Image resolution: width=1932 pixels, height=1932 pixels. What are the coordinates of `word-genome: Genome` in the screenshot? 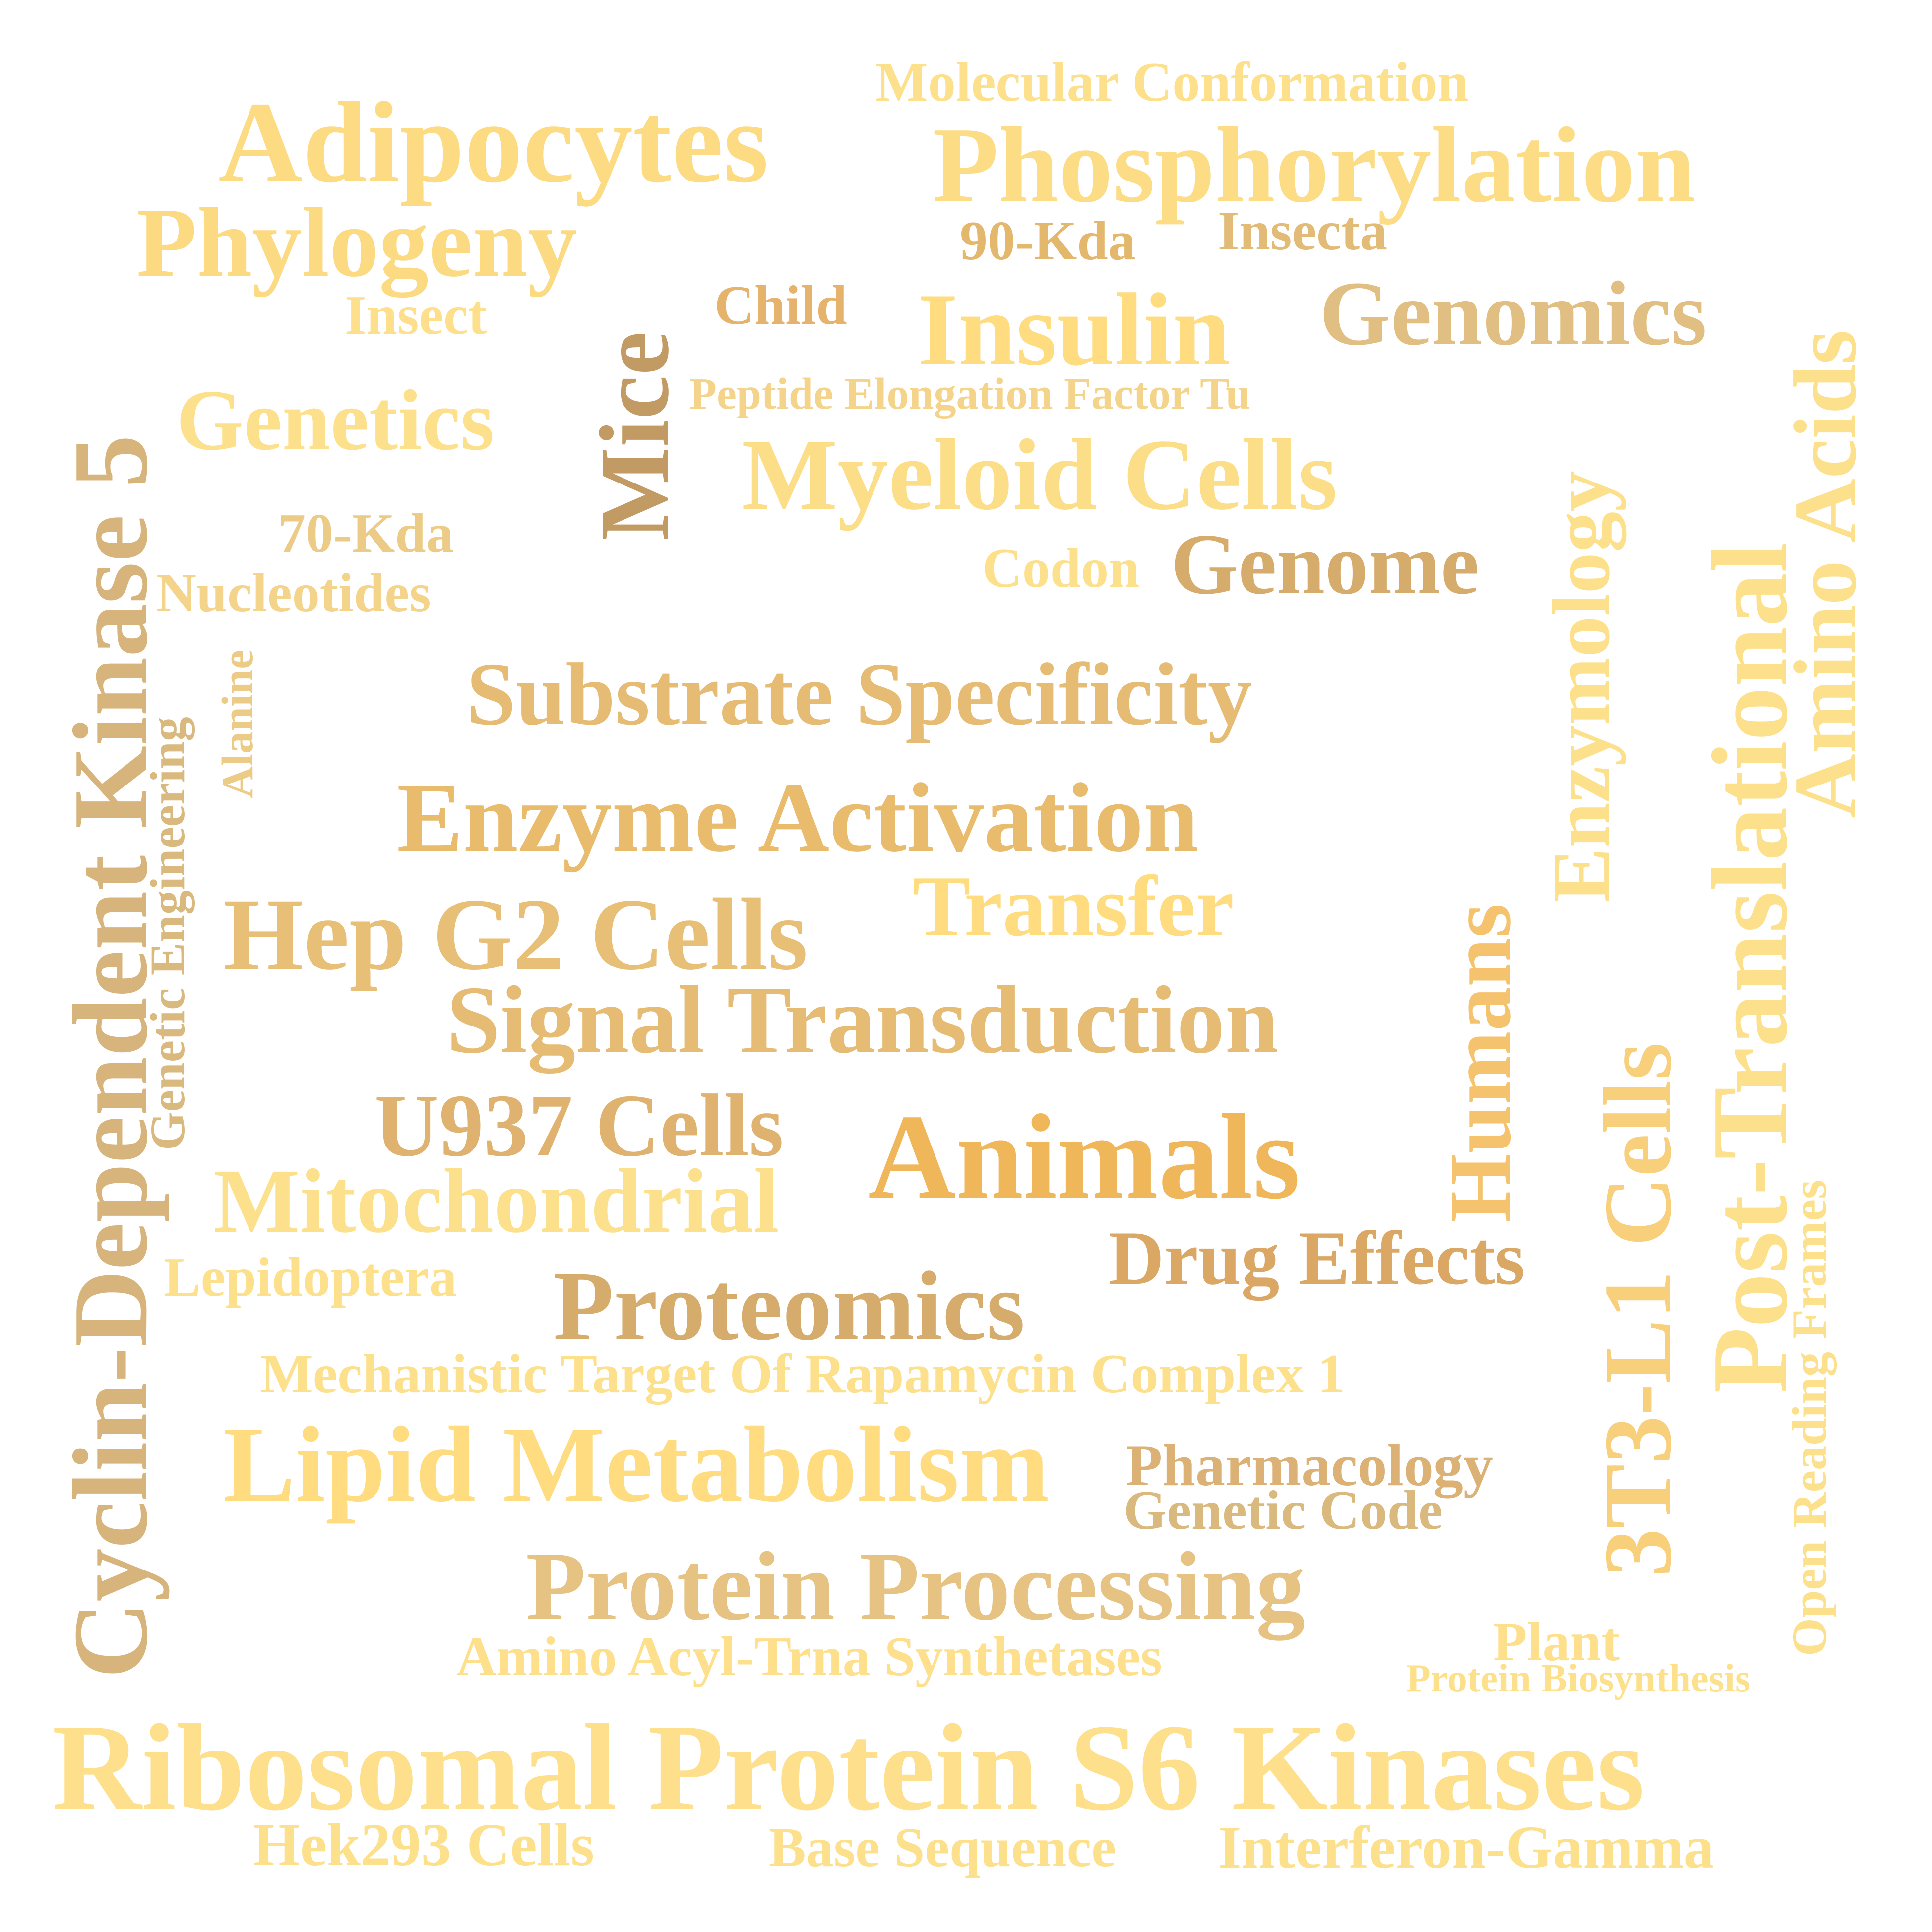 It's located at (1325, 564).